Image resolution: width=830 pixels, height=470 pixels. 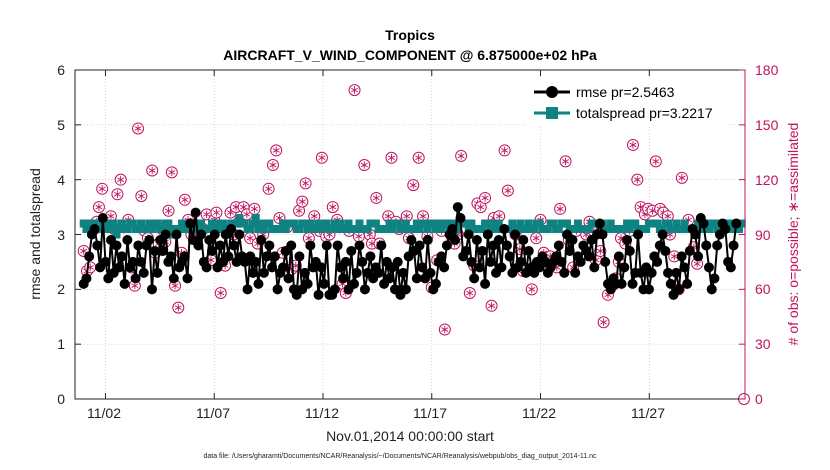 I want to click on x-tick-label: 11/02, so click(x=104, y=413).